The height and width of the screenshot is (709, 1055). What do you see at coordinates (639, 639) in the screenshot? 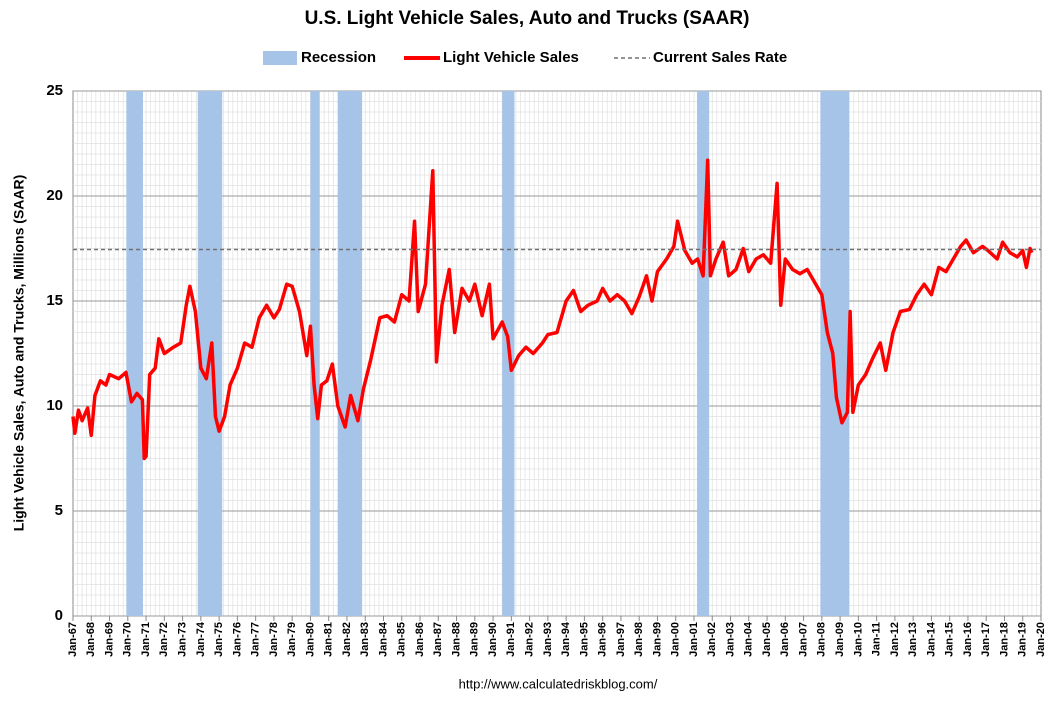
I see `x-tick-label: Jan-98` at bounding box center [639, 639].